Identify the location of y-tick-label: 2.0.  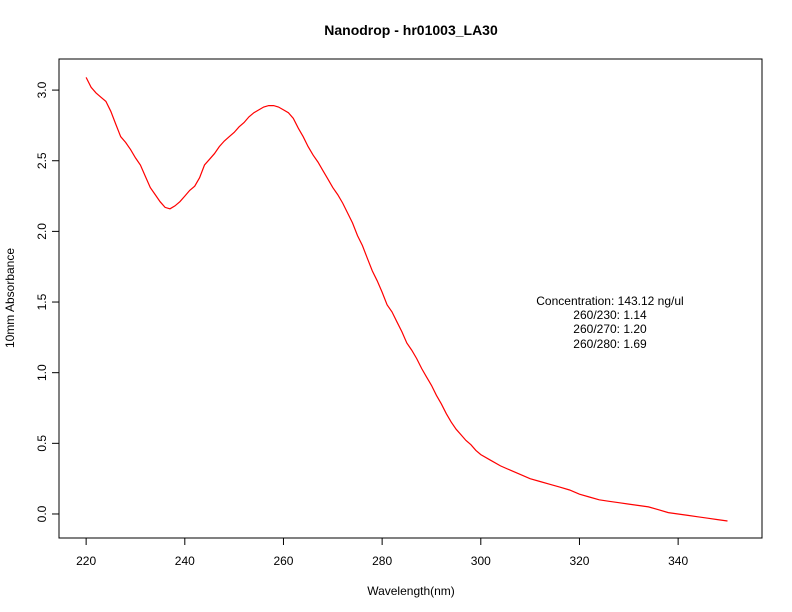
(42, 231).